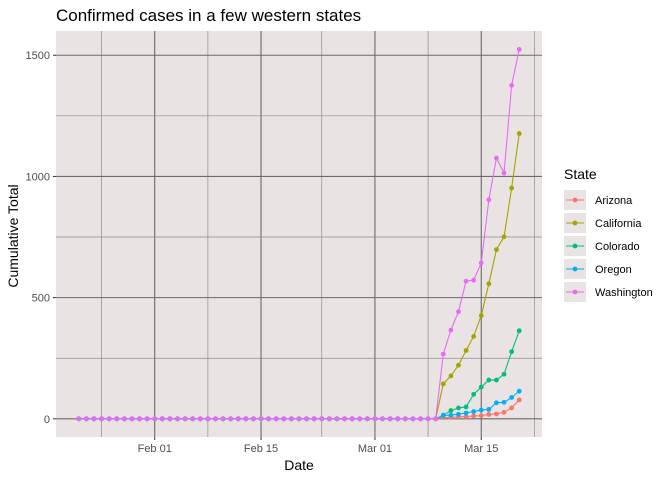 The width and height of the screenshot is (672, 480). What do you see at coordinates (375, 449) in the screenshot?
I see `x-tick-label: Mar 01` at bounding box center [375, 449].